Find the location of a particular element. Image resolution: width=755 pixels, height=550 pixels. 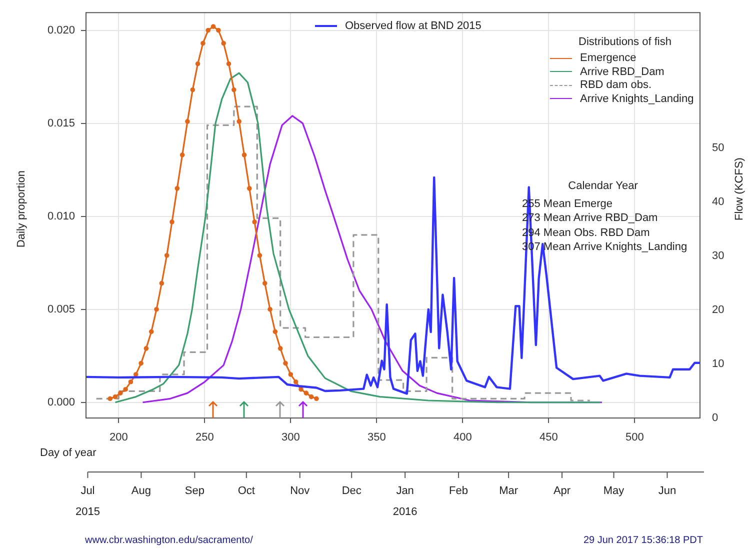

x2-tick-label: May is located at coordinates (613, 491).